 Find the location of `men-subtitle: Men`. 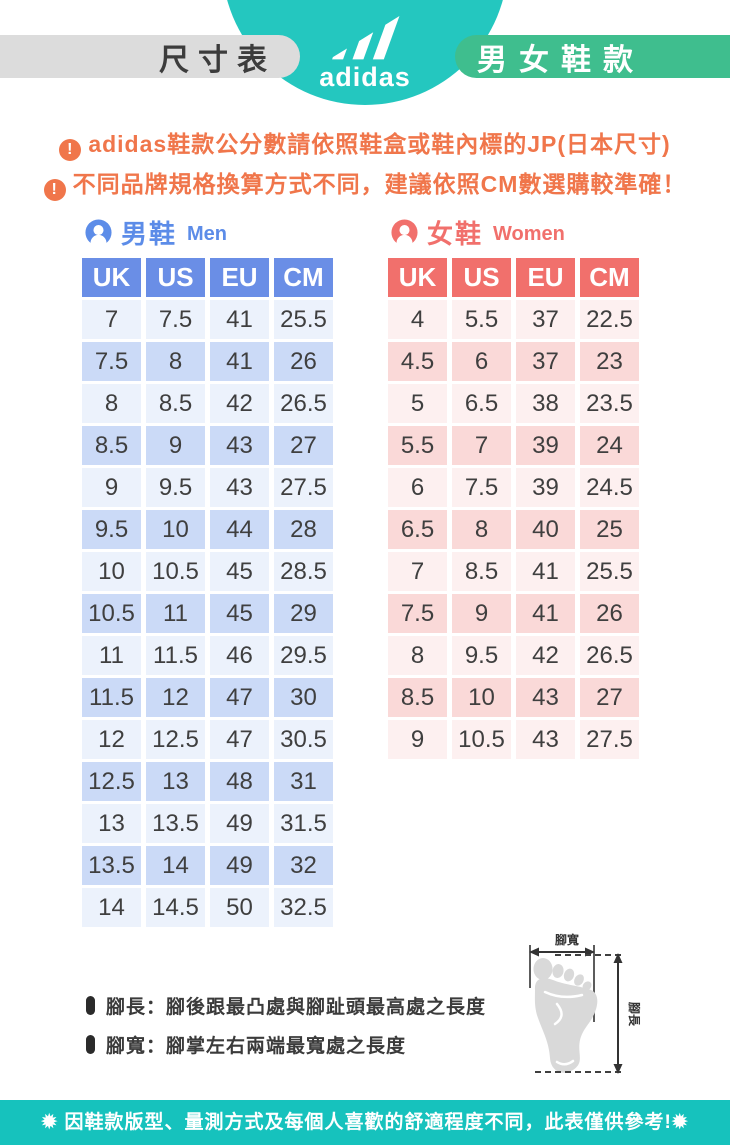

men-subtitle: Men is located at coordinates (207, 233).